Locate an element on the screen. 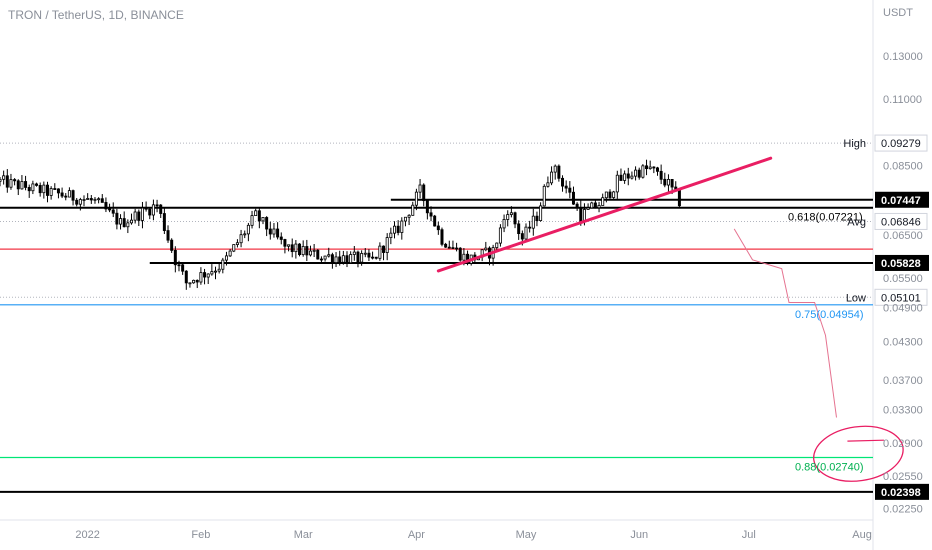  y-tick-11: 0.02250 is located at coordinates (903, 509).